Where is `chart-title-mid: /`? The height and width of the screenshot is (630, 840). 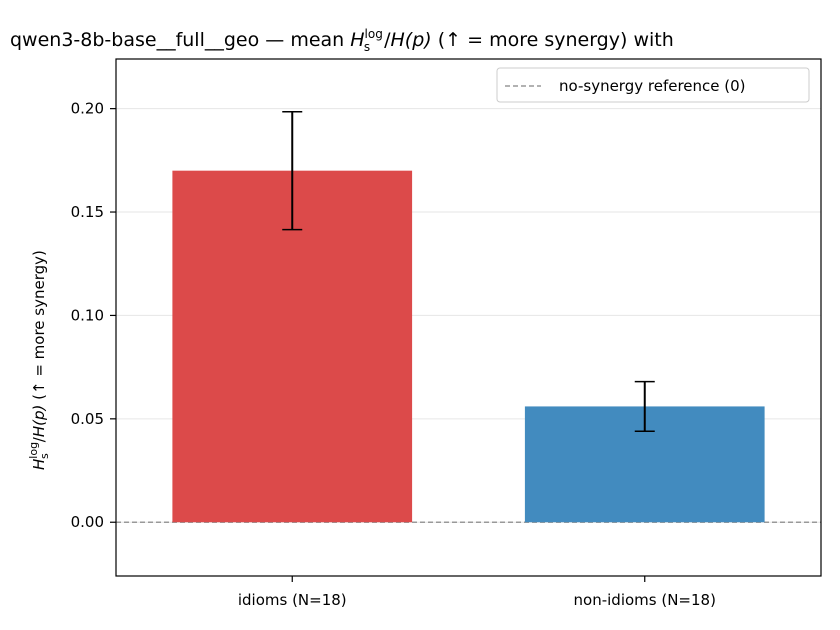
chart-title-mid: / is located at coordinates (387, 40).